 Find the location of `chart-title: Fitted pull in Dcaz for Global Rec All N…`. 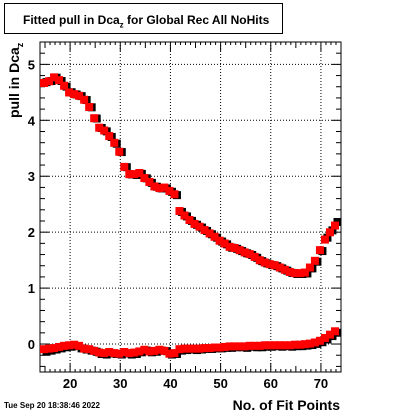

chart-title: Fitted pull in Dcaz for Global Rec All N… is located at coordinates (146, 21).